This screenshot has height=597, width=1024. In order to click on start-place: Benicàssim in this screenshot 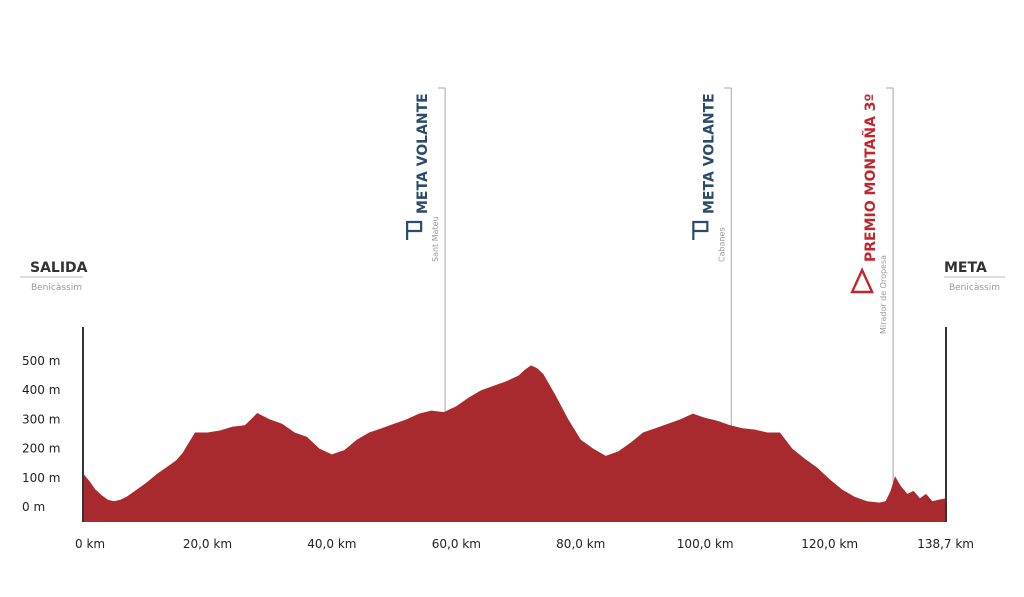, I will do `click(56, 288)`.